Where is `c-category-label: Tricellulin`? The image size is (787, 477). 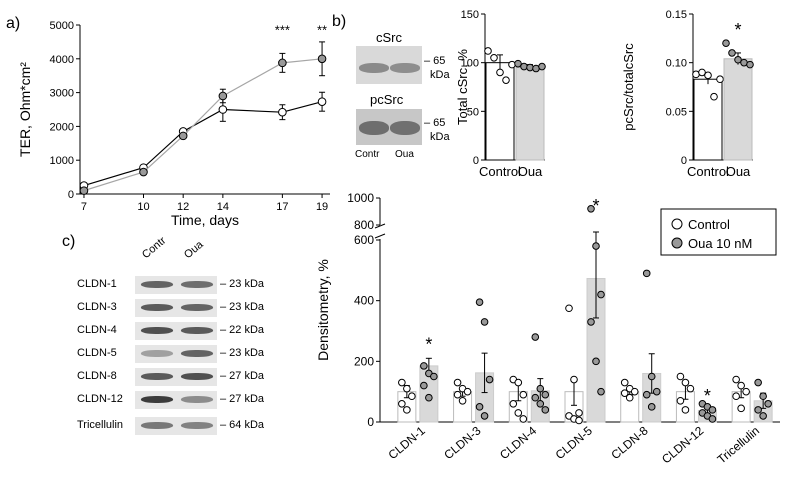 c-category-label: Tricellulin is located at coordinates (738, 445).